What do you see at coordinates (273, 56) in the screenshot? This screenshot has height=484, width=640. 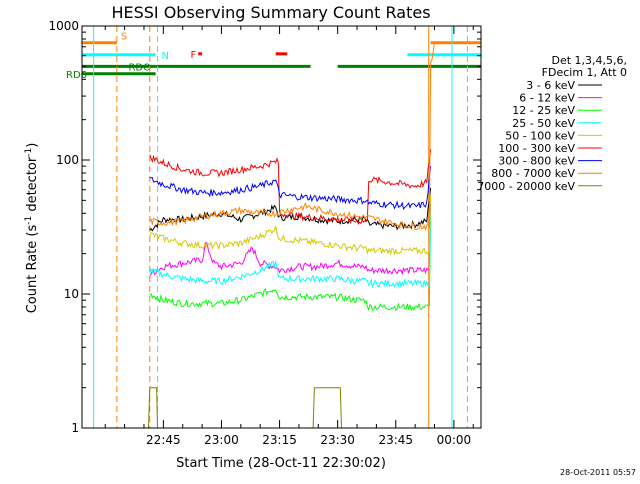 I see `flag-layer: S N F RDO RD6` at bounding box center [273, 56].